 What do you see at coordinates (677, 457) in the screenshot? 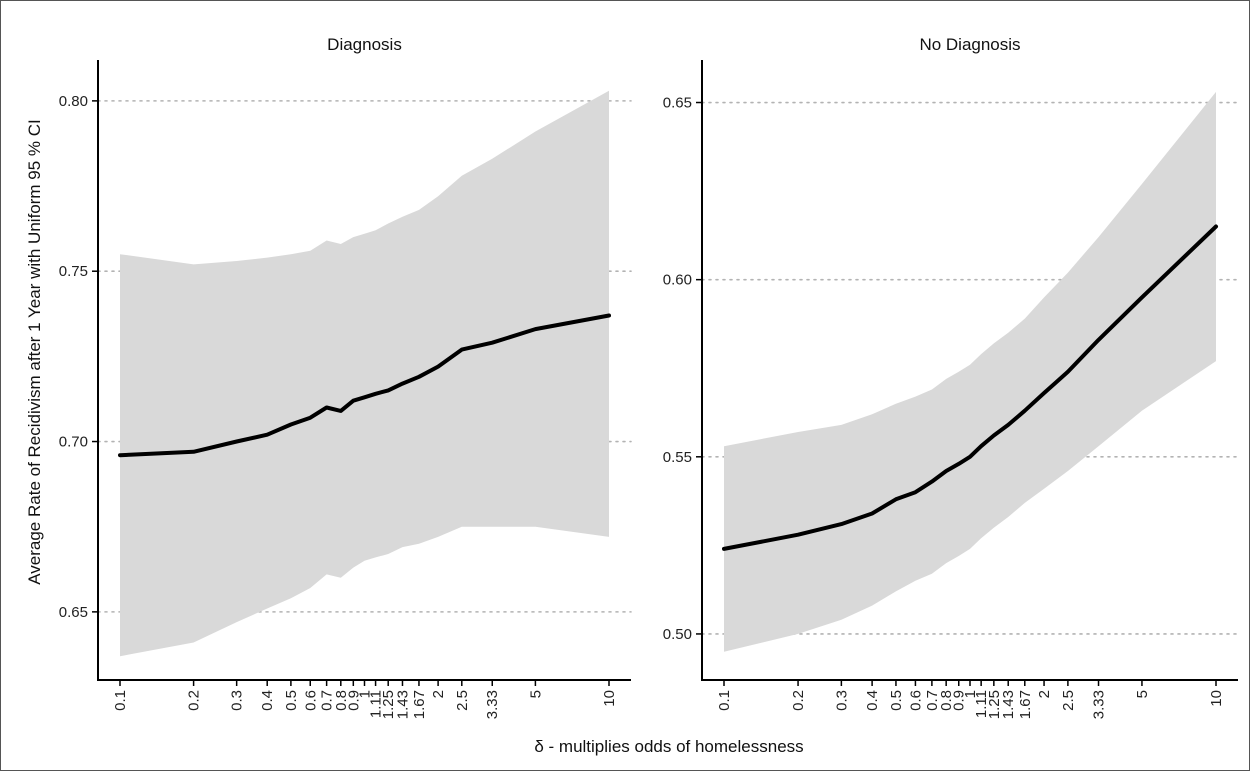
I see `y-tick-label: 0.55` at bounding box center [677, 457].